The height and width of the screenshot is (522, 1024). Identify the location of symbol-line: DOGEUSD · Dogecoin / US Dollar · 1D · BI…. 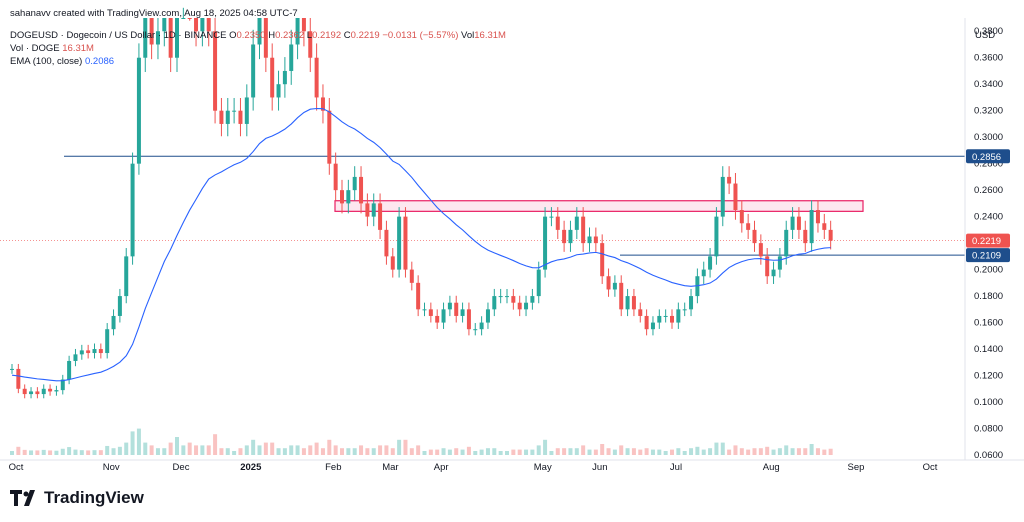
(258, 35).